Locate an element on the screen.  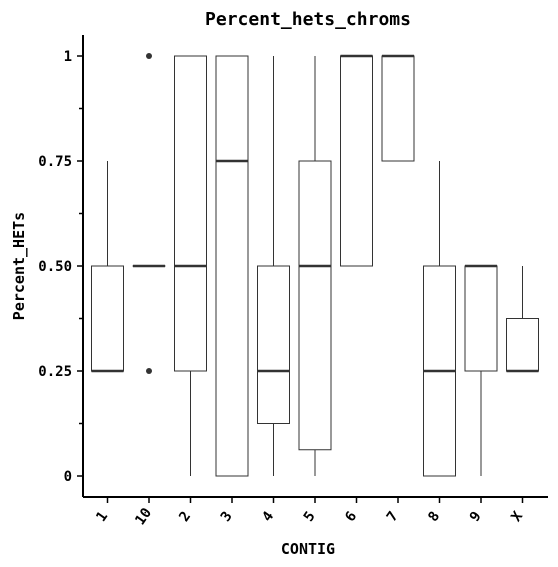
x-tick-label: 9 is located at coordinates (476, 517).